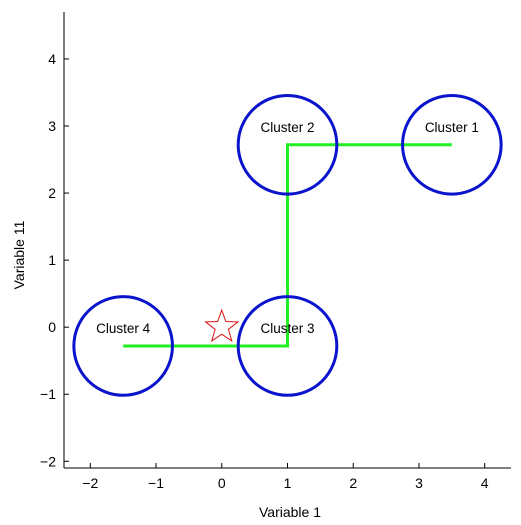 This screenshot has height=525, width=521. I want to click on x-tick-label: 3, so click(419, 483).